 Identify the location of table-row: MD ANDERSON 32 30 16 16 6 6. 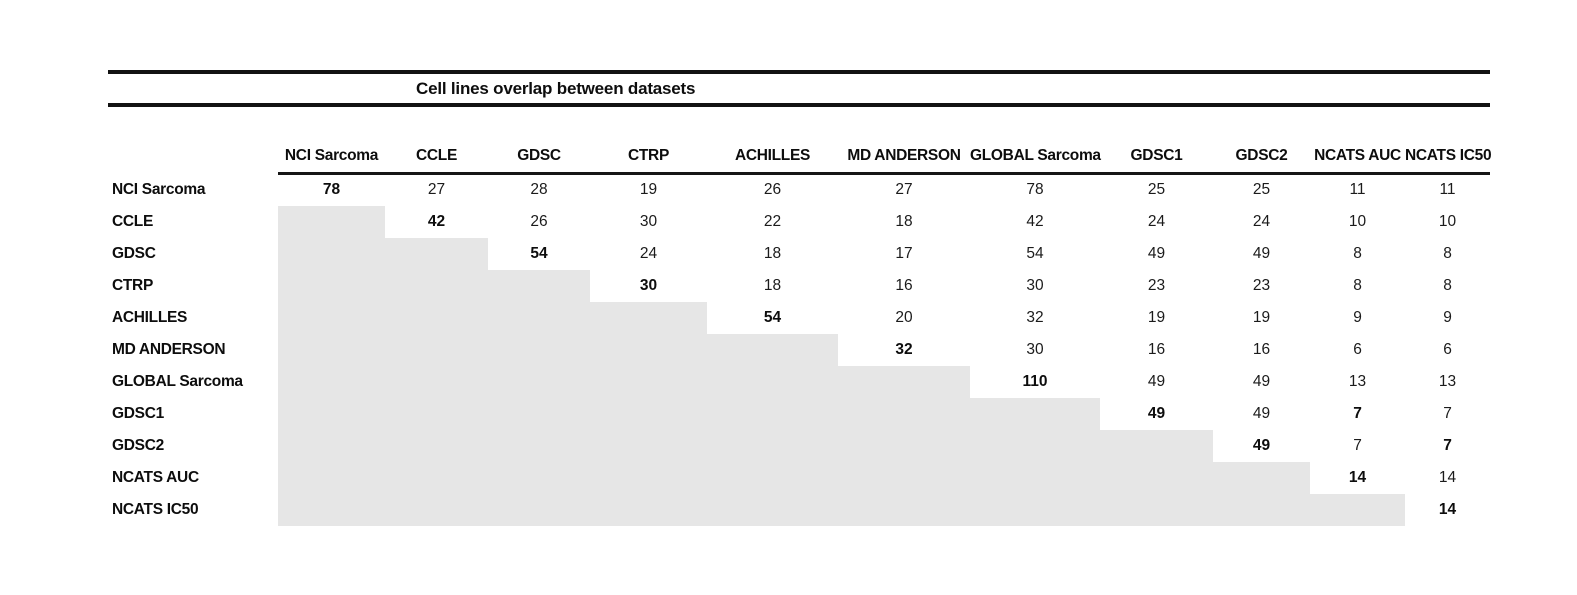
(799, 349).